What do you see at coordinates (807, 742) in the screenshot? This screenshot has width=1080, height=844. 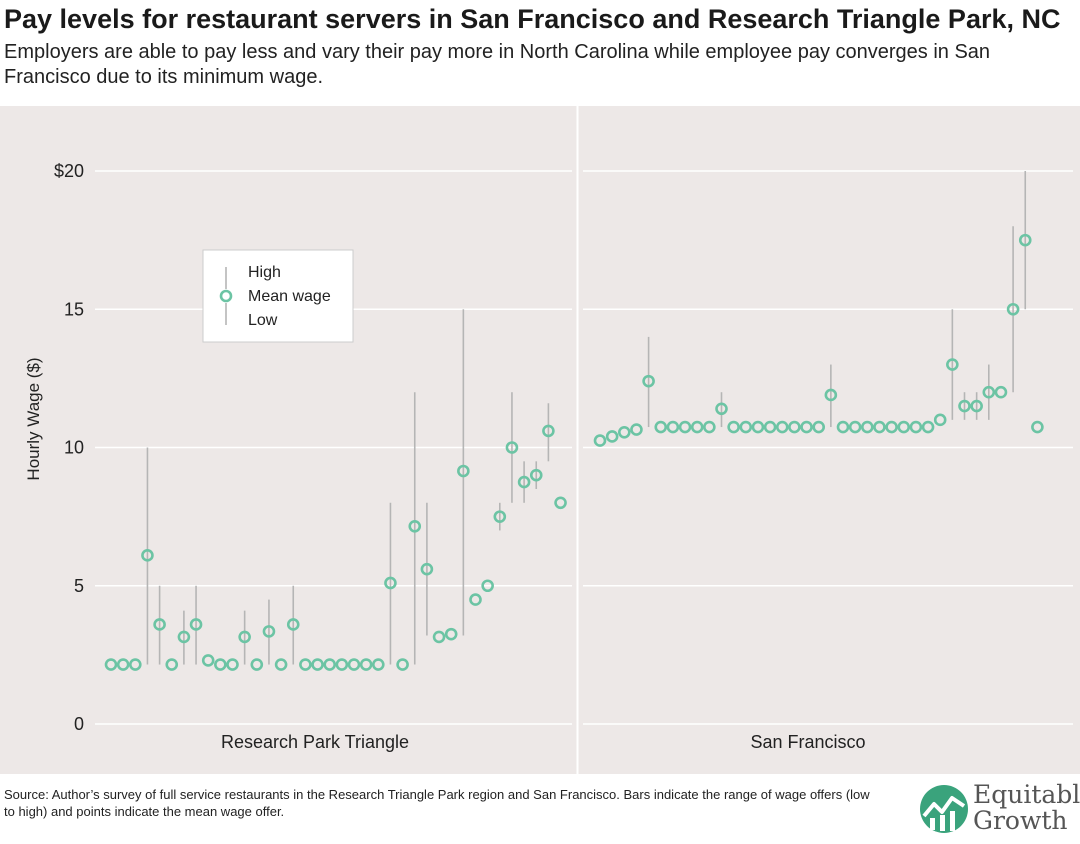 I see `panel-label: San Francisco` at bounding box center [807, 742].